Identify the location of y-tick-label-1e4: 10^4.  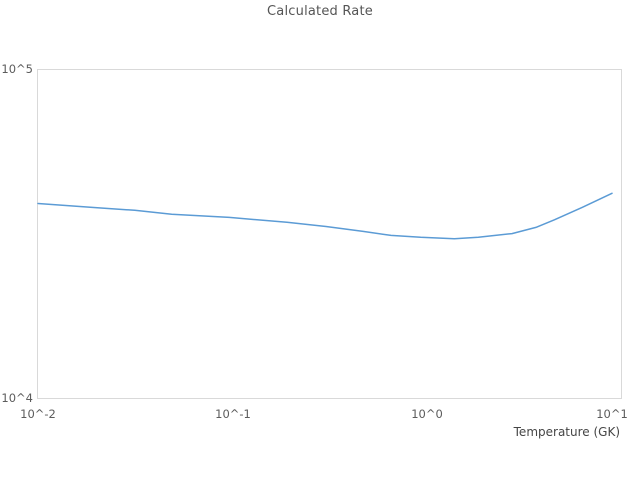
(17, 398).